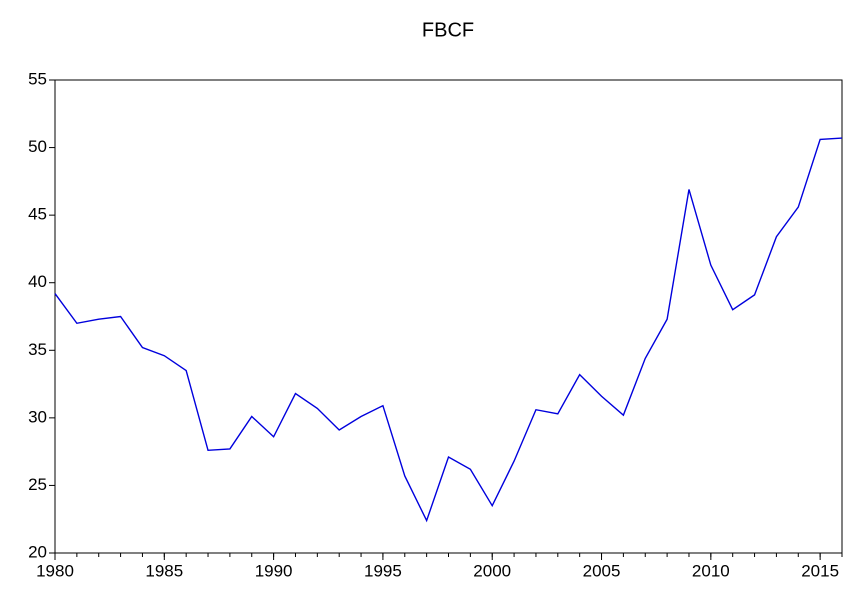 This screenshot has height=592, width=845. What do you see at coordinates (37, 349) in the screenshot?
I see `y-tick-label: 35` at bounding box center [37, 349].